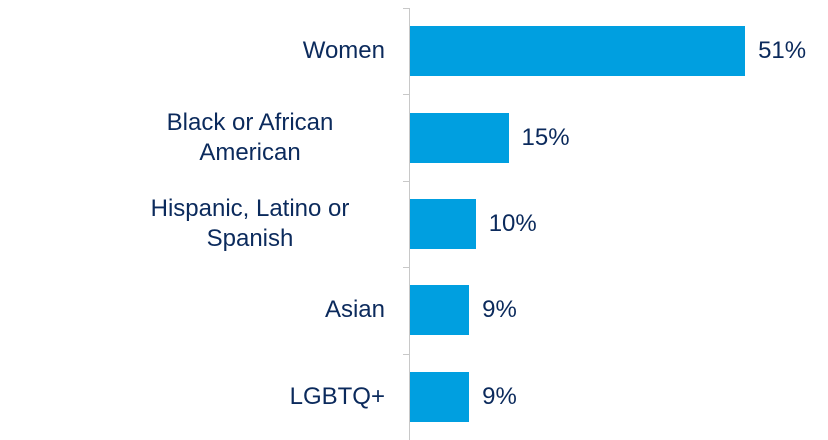 The width and height of the screenshot is (828, 440). Describe the element at coordinates (192, 310) in the screenshot. I see `category-label: Asian` at that location.